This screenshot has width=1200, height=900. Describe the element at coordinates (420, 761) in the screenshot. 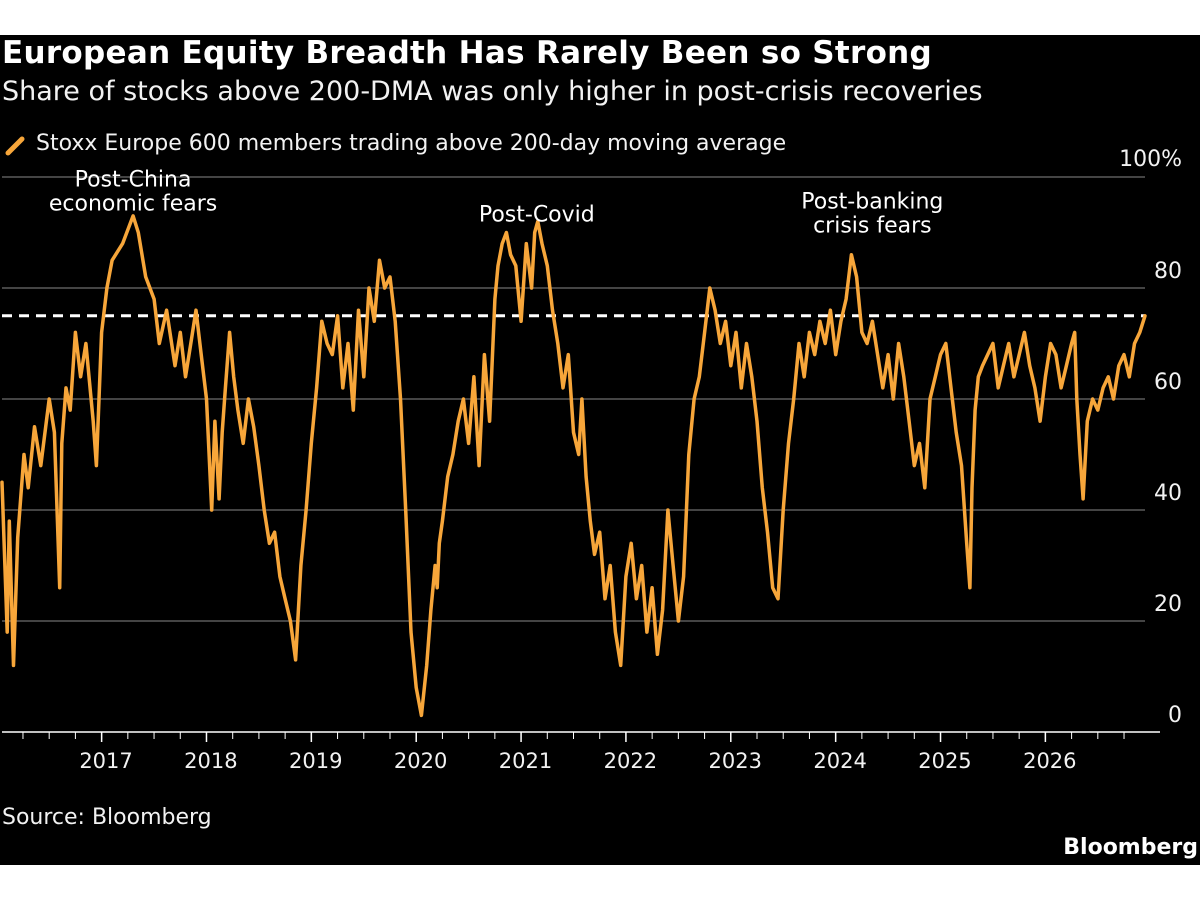

I see `x-tick-label: 2020` at that location.